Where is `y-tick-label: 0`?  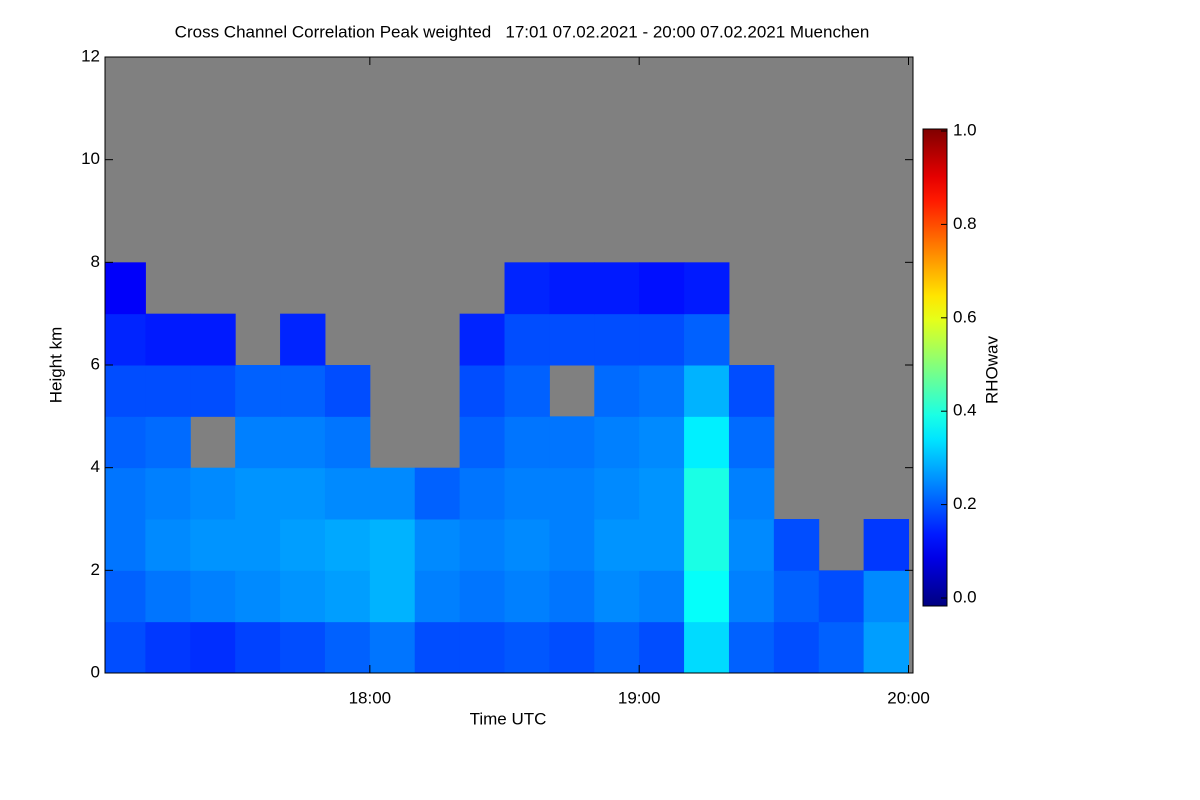 y-tick-label: 0 is located at coordinates (95, 671).